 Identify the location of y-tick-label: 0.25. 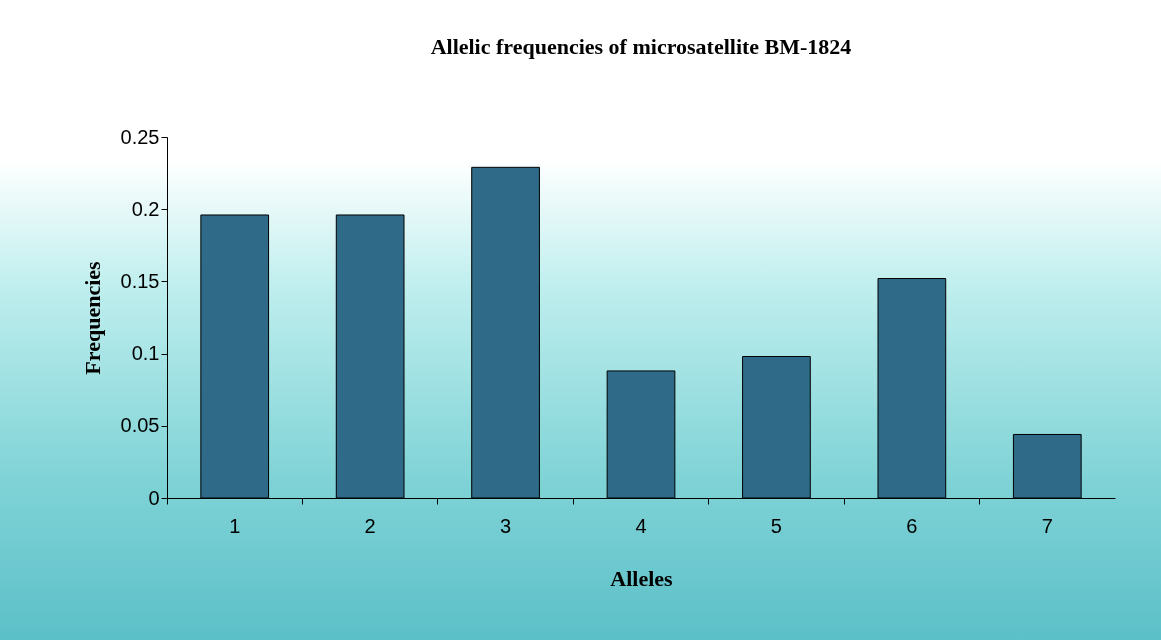
(140, 136).